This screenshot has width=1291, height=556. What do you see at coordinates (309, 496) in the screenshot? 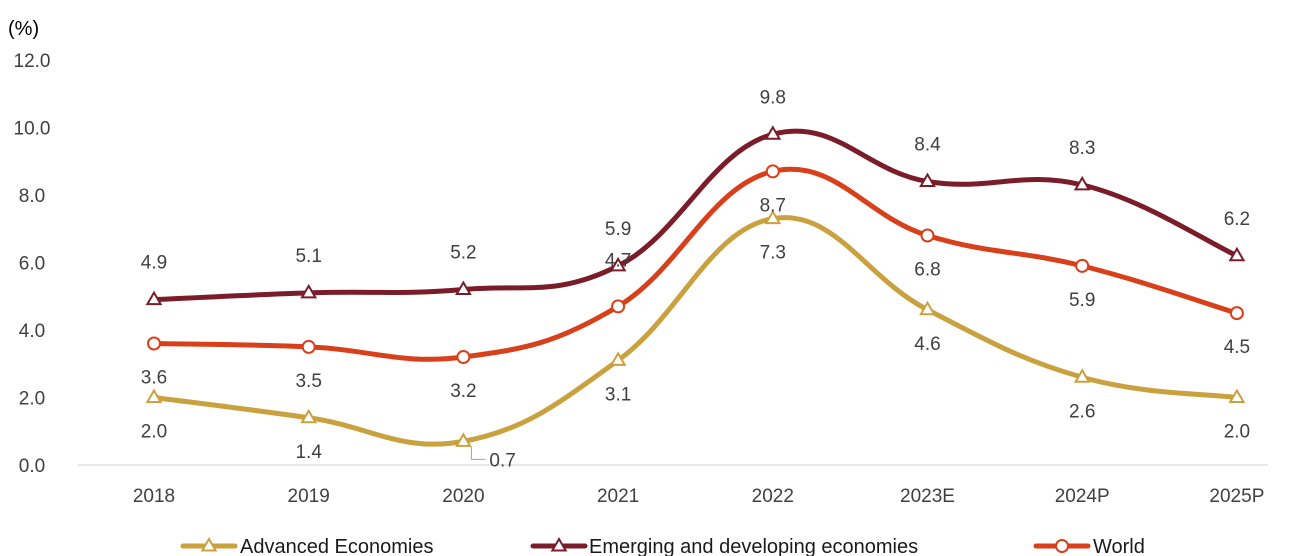
I see `x-tick-label: 2019` at bounding box center [309, 496].